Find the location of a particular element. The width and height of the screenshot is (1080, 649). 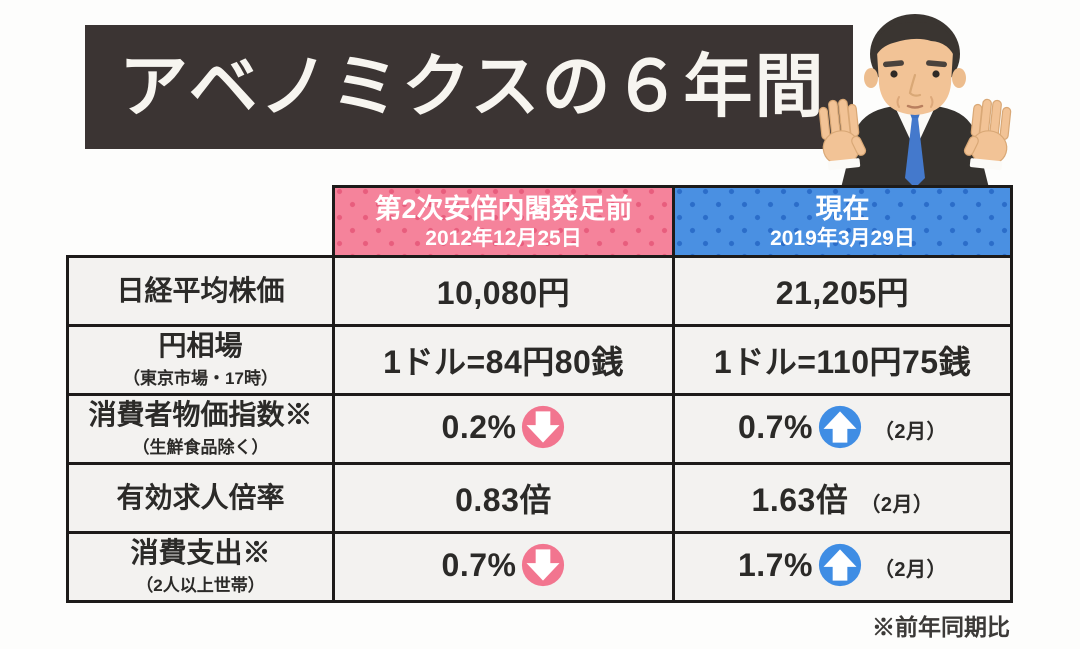

header-row: 第2次安倍内閣発足前 2012年12月25日 現在 2019年3月29日 is located at coordinates (540, 221).